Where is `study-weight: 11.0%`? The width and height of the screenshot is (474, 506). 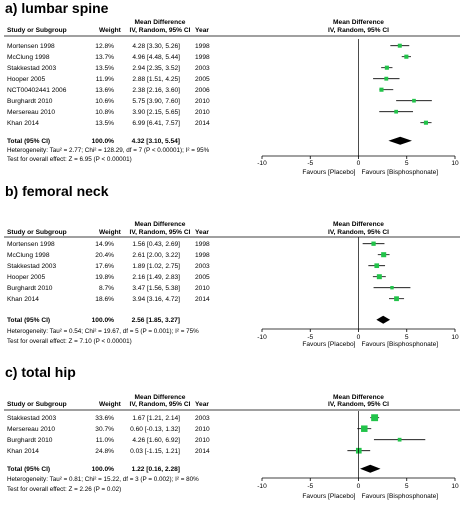 study-weight: 11.0% is located at coordinates (105, 440).